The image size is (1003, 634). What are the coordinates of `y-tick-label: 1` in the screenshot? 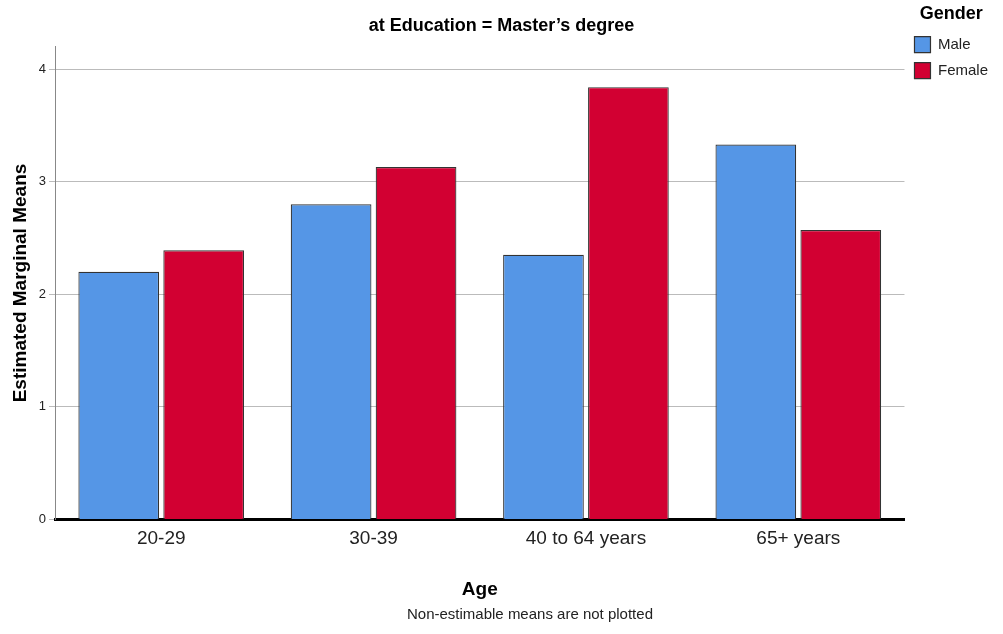 It's located at (42, 406).